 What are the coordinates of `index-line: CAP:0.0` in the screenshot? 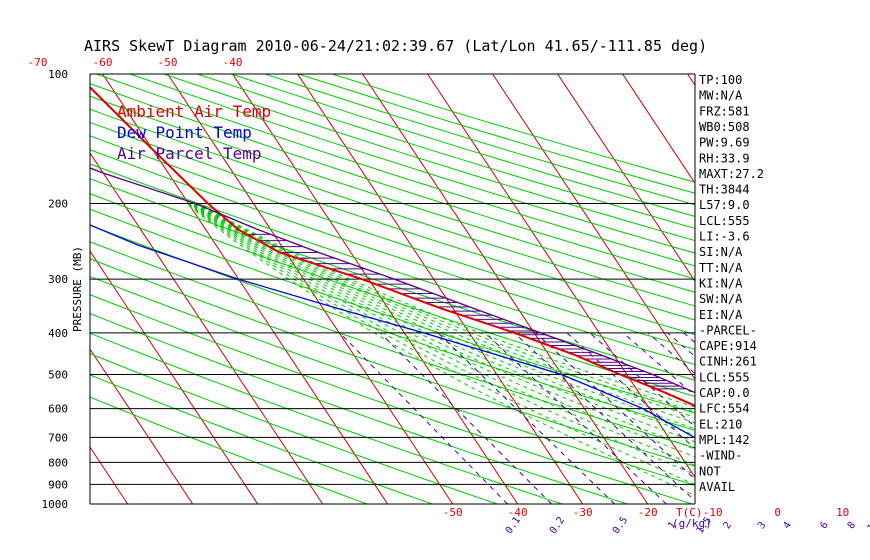 It's located at (724, 393).